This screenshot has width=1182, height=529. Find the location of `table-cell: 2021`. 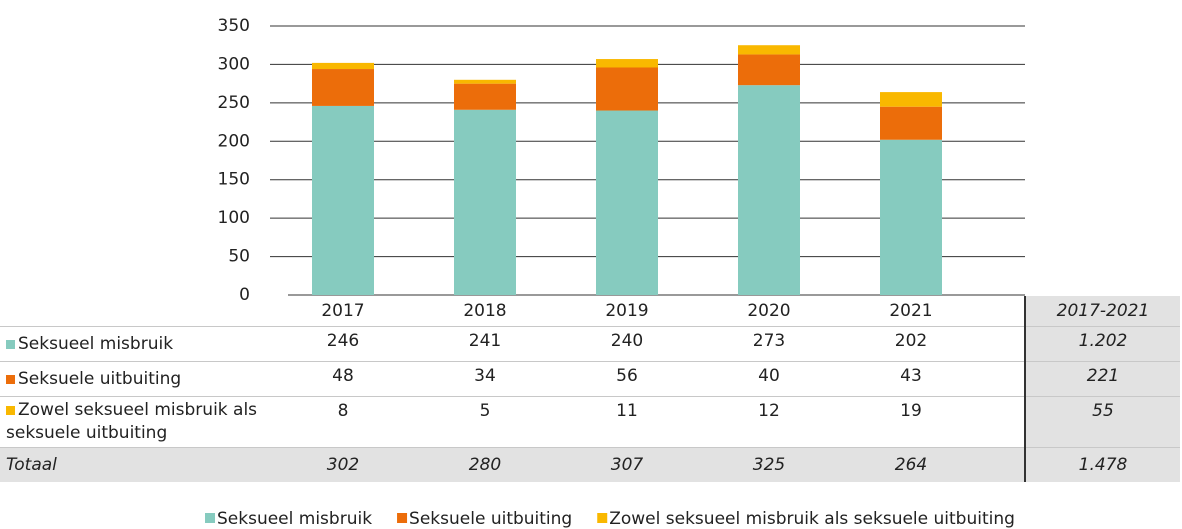

table-cell: 2021 is located at coordinates (911, 311).